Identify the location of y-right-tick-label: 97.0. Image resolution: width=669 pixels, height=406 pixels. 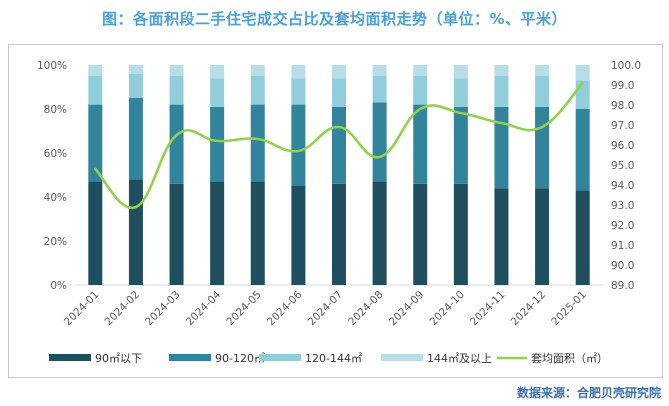
(622, 126).